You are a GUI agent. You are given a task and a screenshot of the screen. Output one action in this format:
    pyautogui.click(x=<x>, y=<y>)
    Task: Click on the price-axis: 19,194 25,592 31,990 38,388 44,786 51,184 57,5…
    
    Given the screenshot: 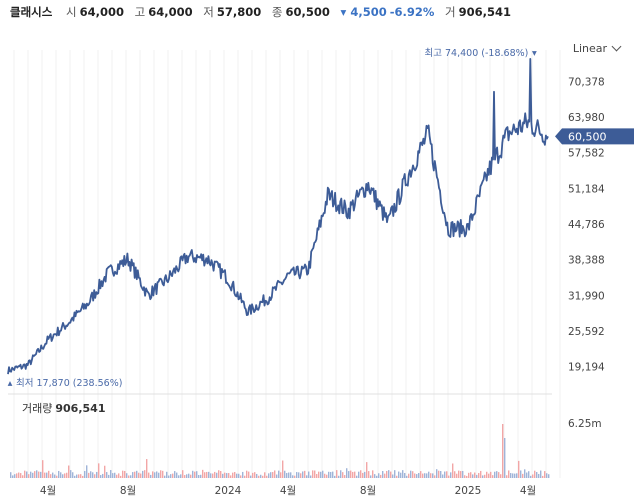 What is the action you would take?
    pyautogui.click(x=586, y=253)
    